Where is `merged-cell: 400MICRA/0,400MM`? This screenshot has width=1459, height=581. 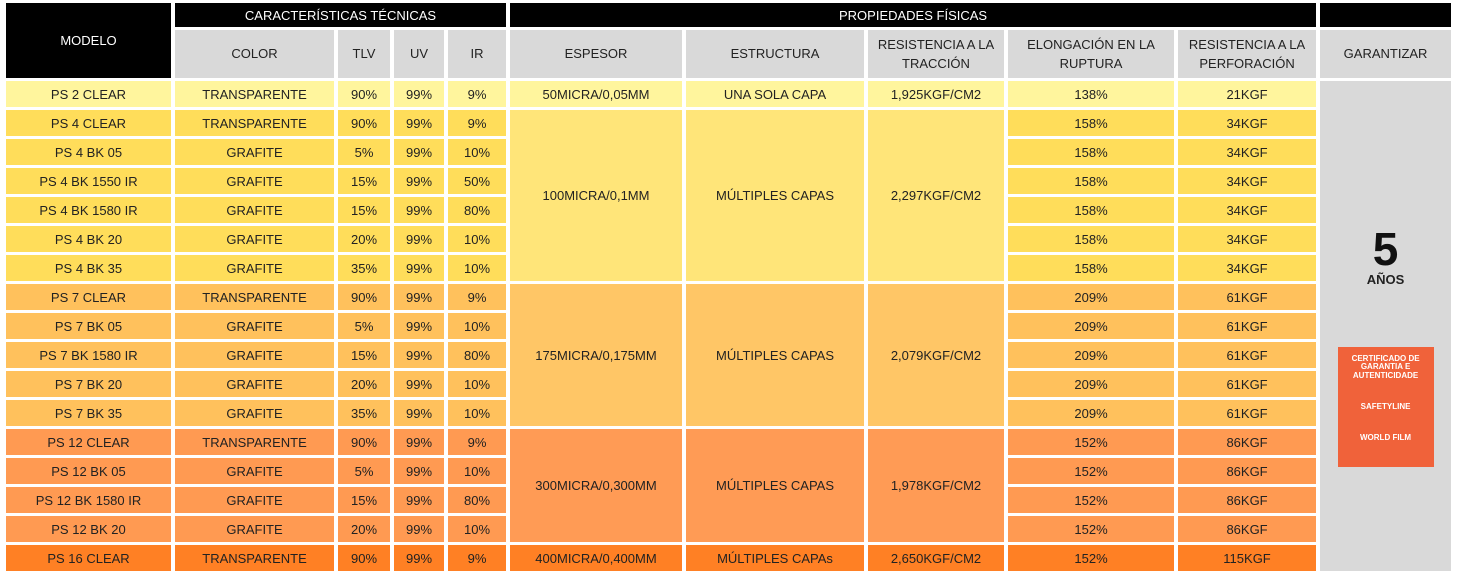
merged-cell: 400MICRA/0,400MM is located at coordinates (596, 558).